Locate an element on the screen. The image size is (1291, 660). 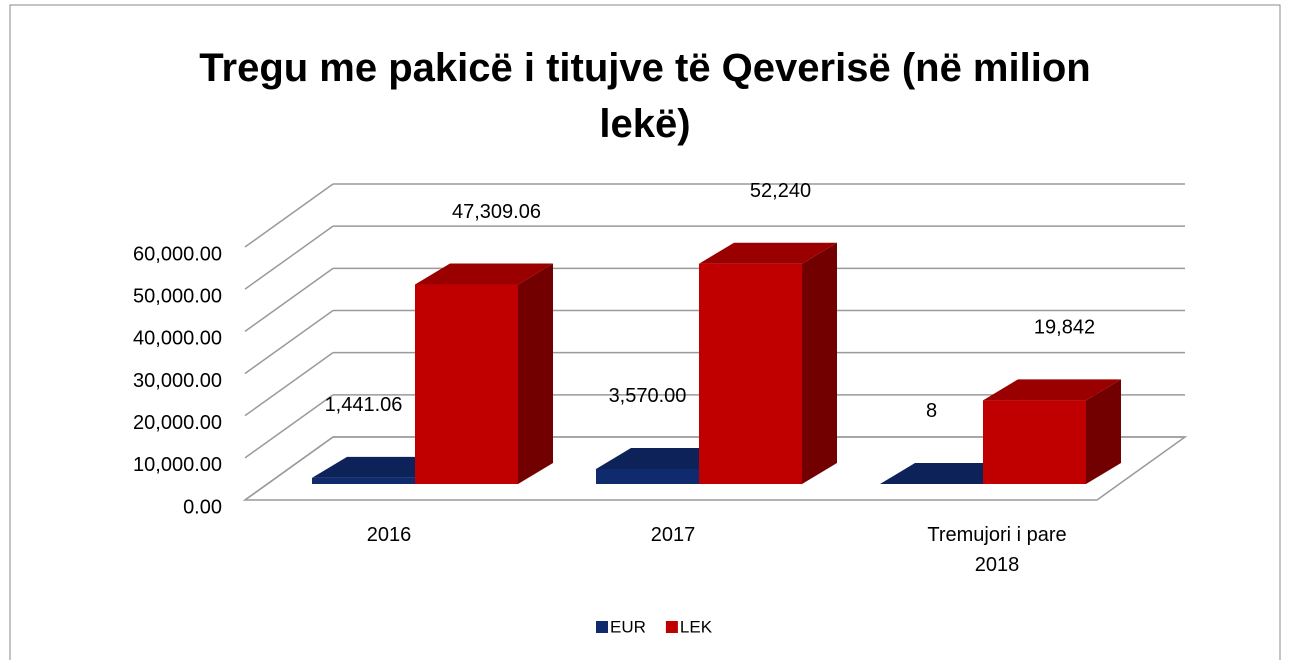
legend-label: EUR is located at coordinates (628, 626).